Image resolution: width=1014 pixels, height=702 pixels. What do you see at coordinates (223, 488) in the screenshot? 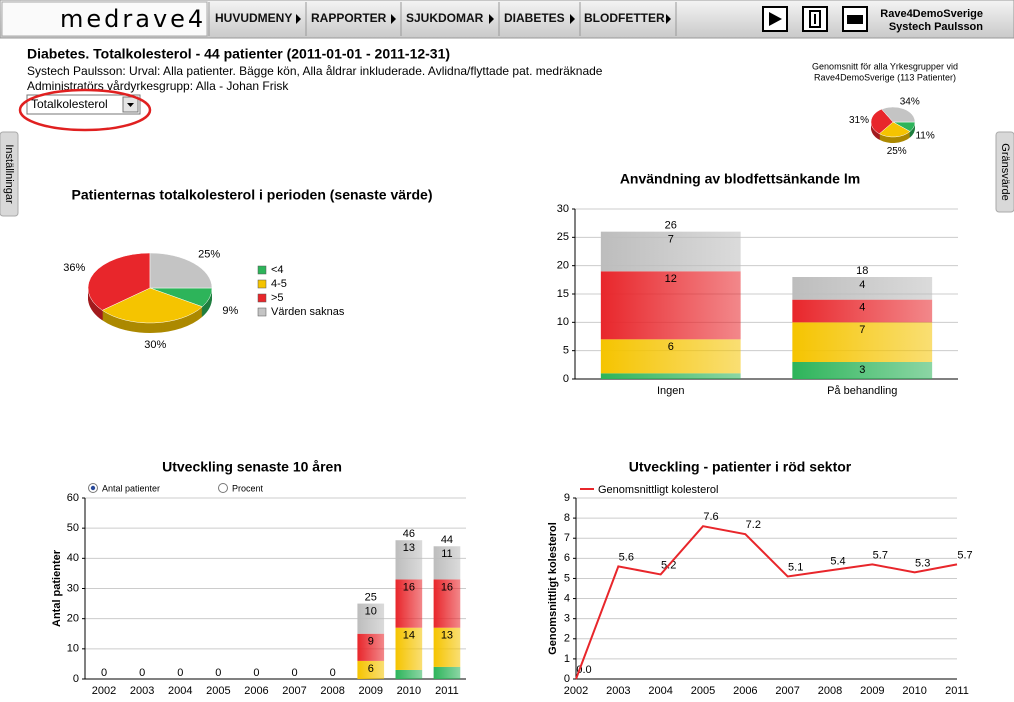
I see `radio` at bounding box center [223, 488].